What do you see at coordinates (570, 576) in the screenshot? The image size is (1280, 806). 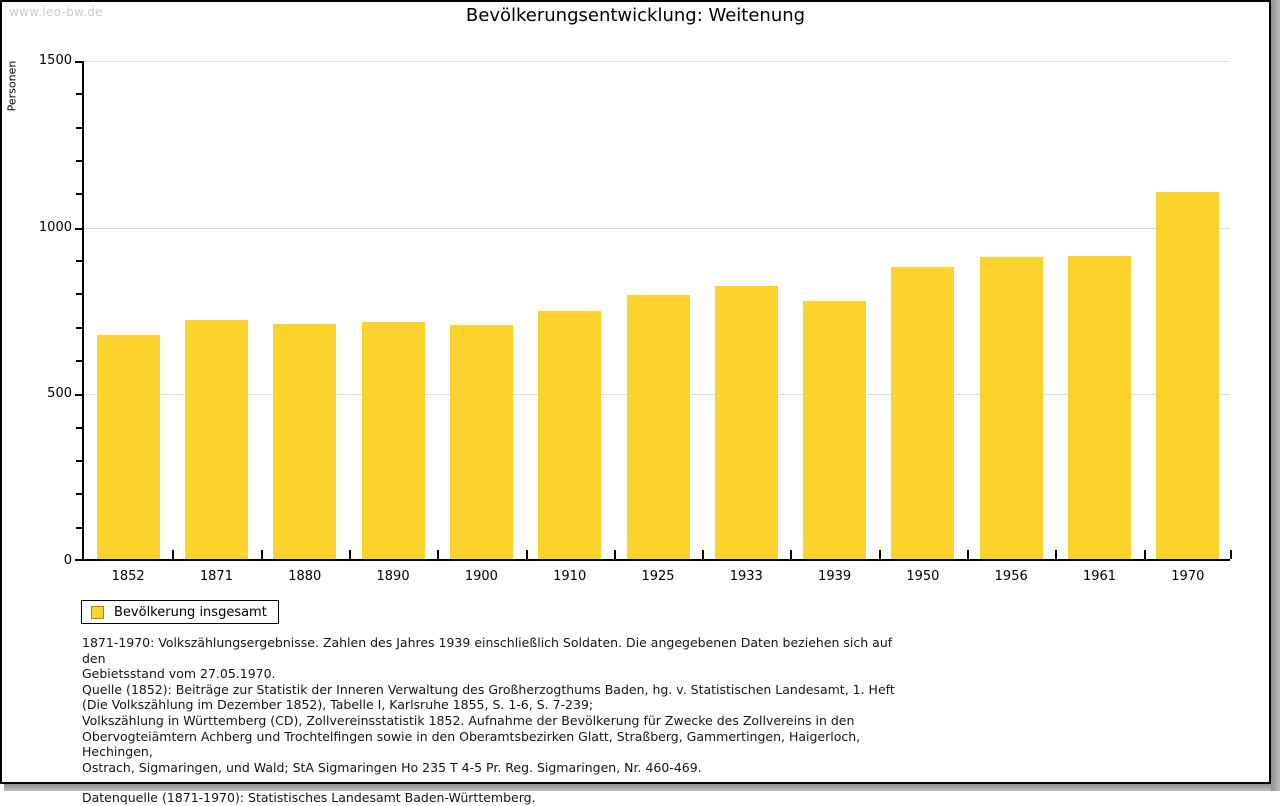 I see `x-tick-label: 1910` at bounding box center [570, 576].